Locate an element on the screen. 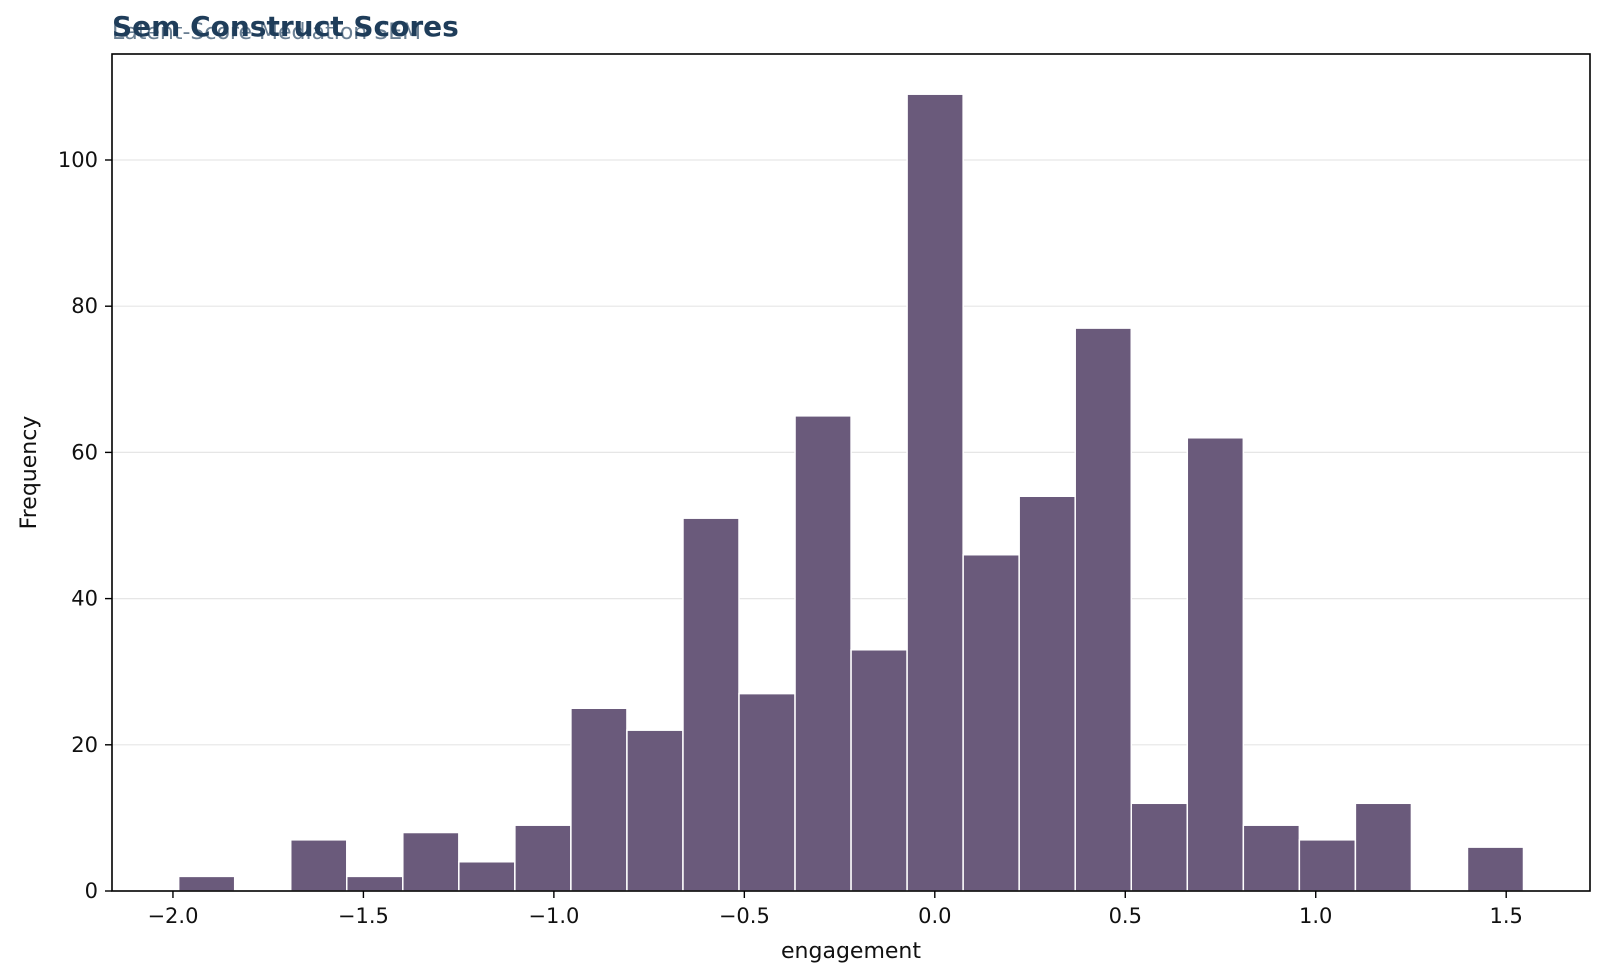  chart-title: Sem Construct Scores is located at coordinates (285, 26).